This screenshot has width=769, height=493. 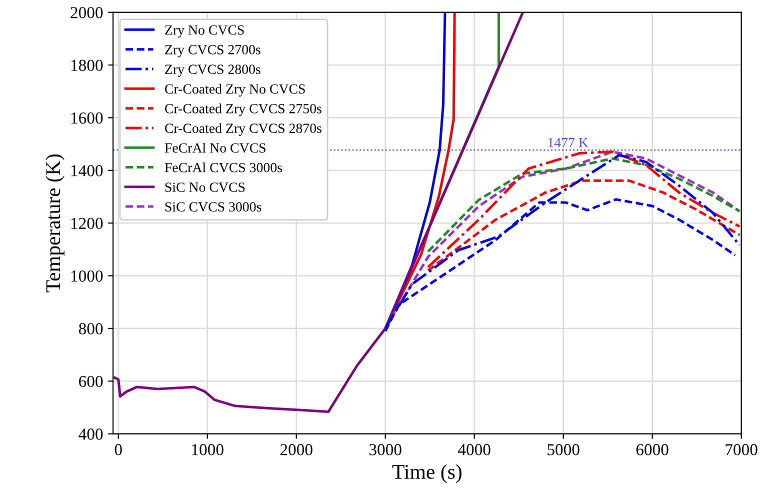 I want to click on legend-label: Cr-Coated Zry No CVCS, so click(x=235, y=90).